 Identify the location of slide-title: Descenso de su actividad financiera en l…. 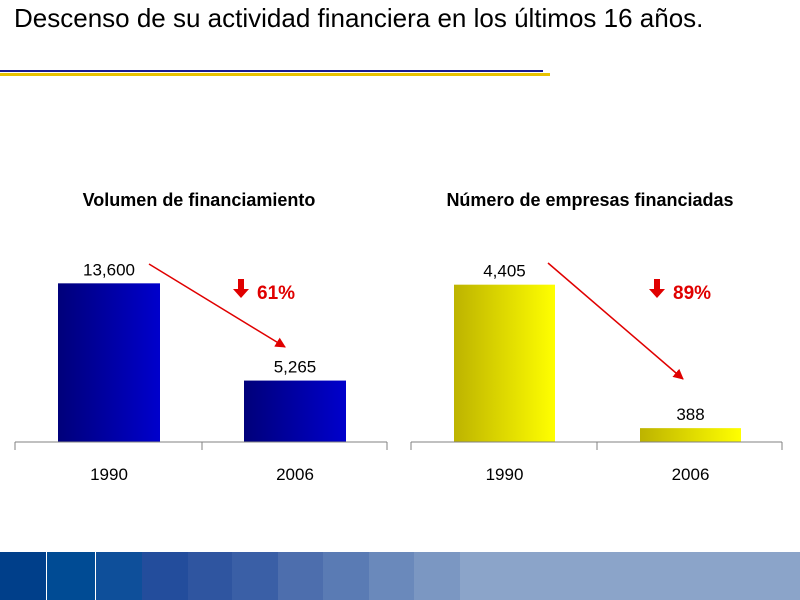
(359, 18).